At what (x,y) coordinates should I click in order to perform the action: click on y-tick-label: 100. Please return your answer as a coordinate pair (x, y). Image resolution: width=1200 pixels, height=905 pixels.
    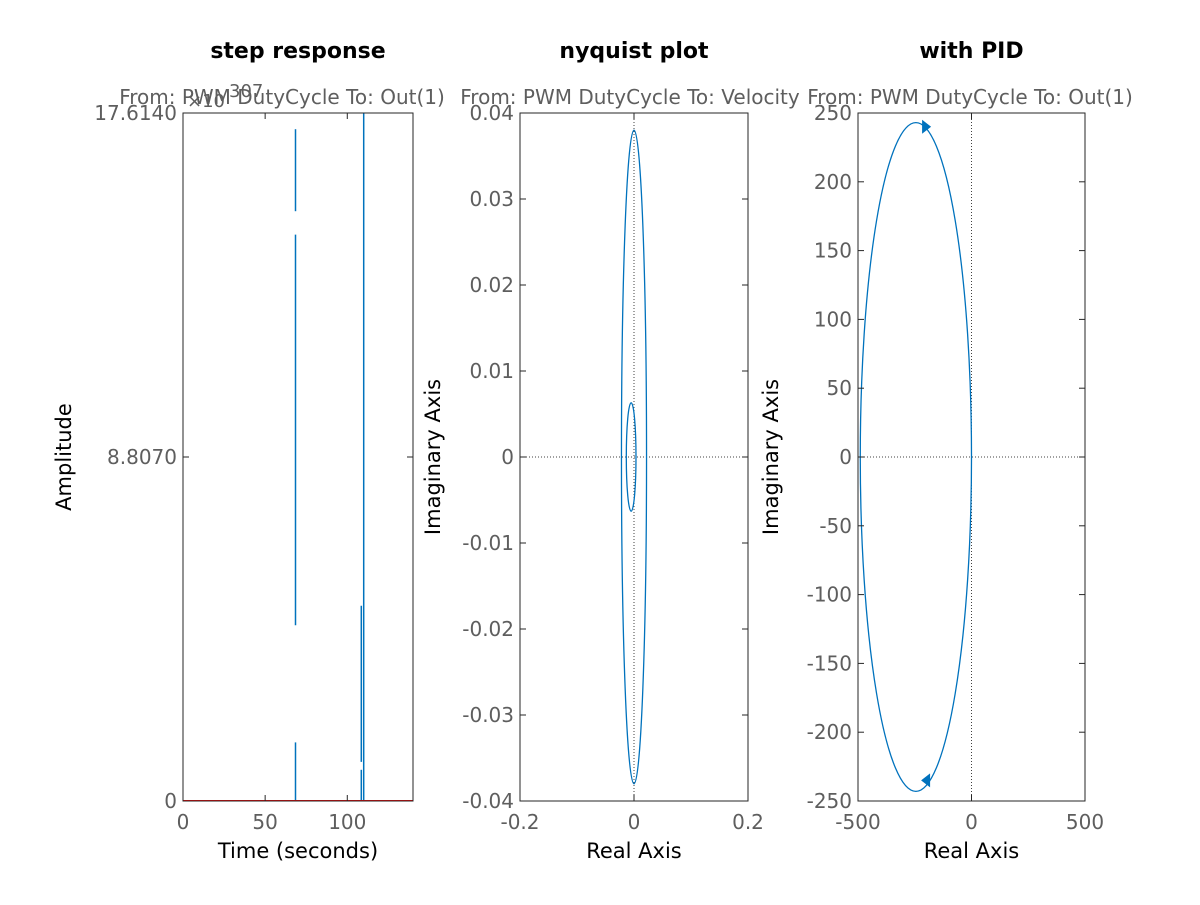
    Looking at the image, I should click on (833, 319).